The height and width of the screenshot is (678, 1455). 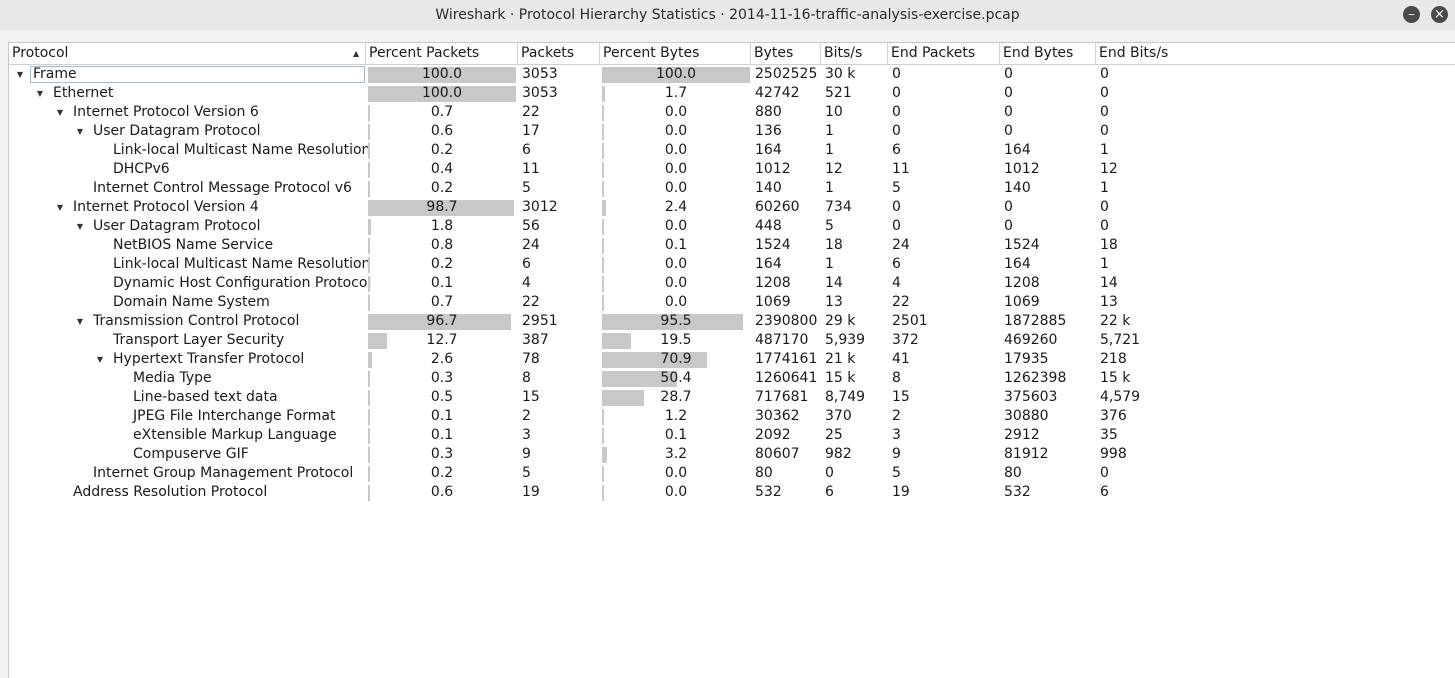 What do you see at coordinates (177, 131) in the screenshot?
I see `protocol-name: User Datagram Protocol` at bounding box center [177, 131].